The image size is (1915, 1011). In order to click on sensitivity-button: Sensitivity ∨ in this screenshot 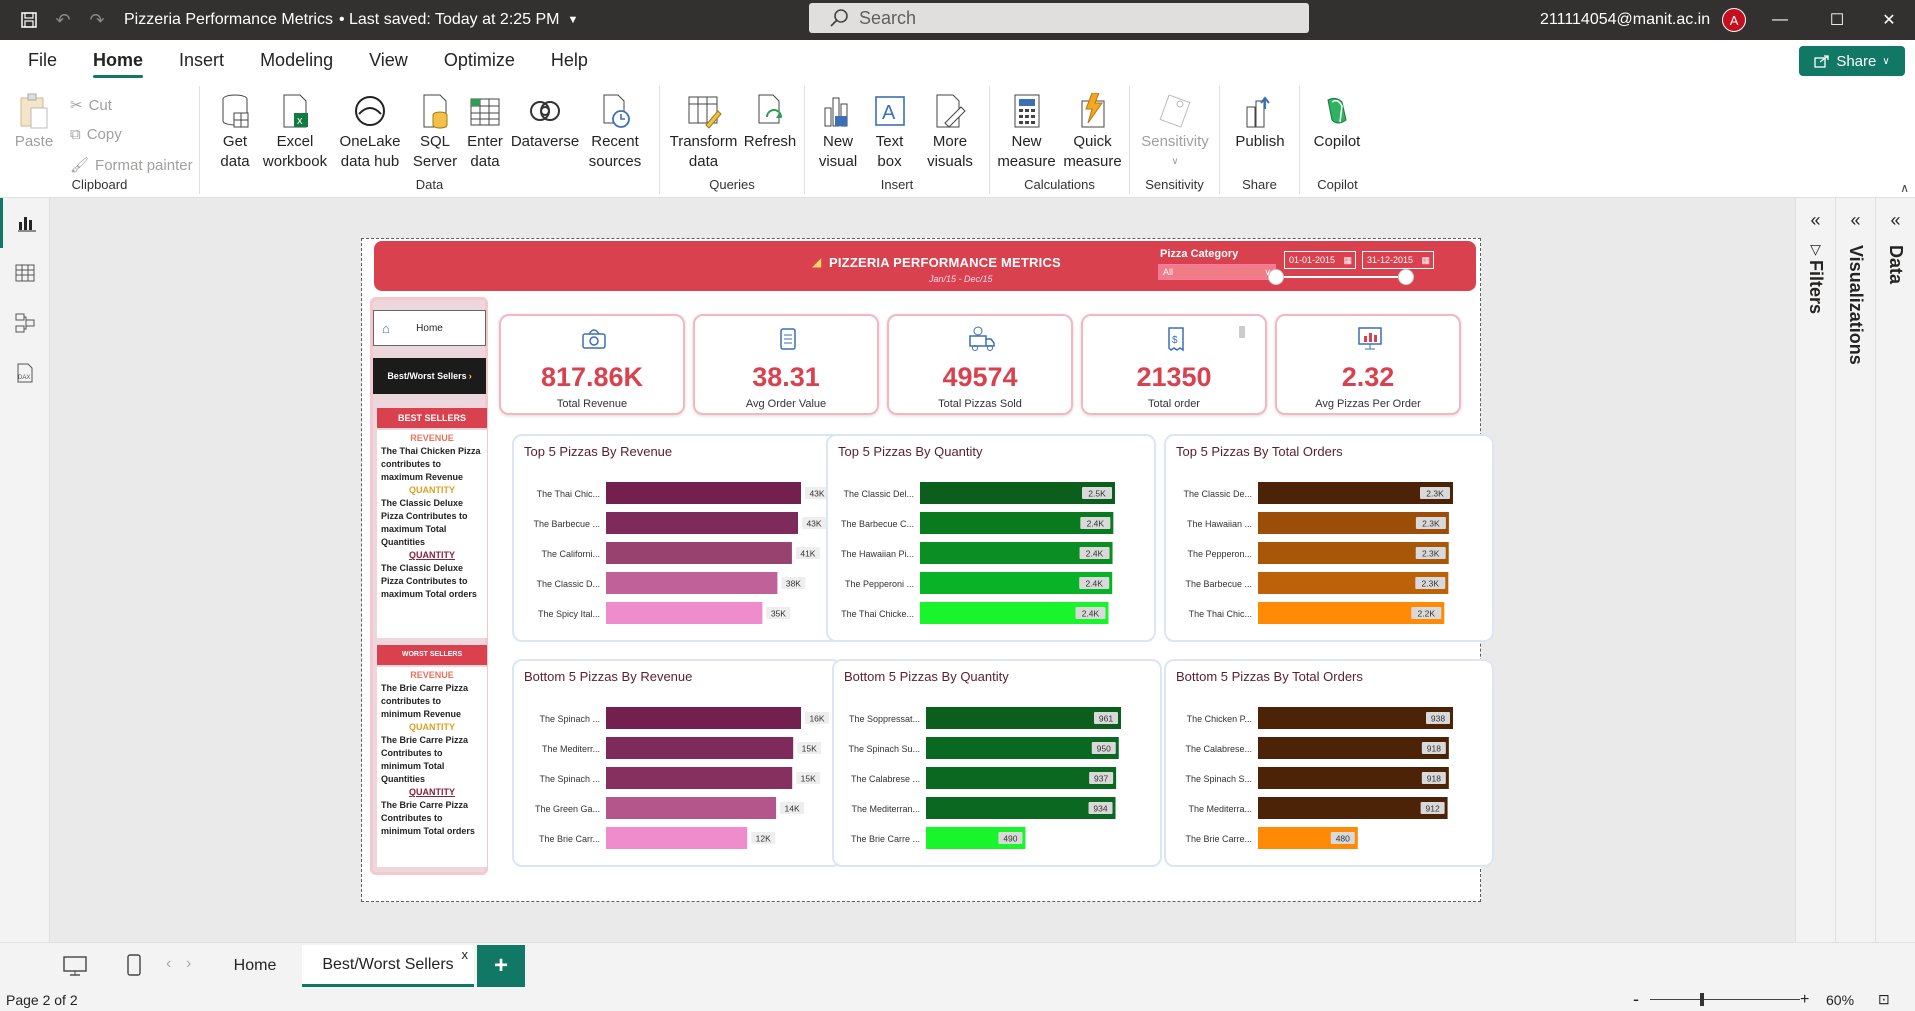, I will do `click(1175, 131)`.